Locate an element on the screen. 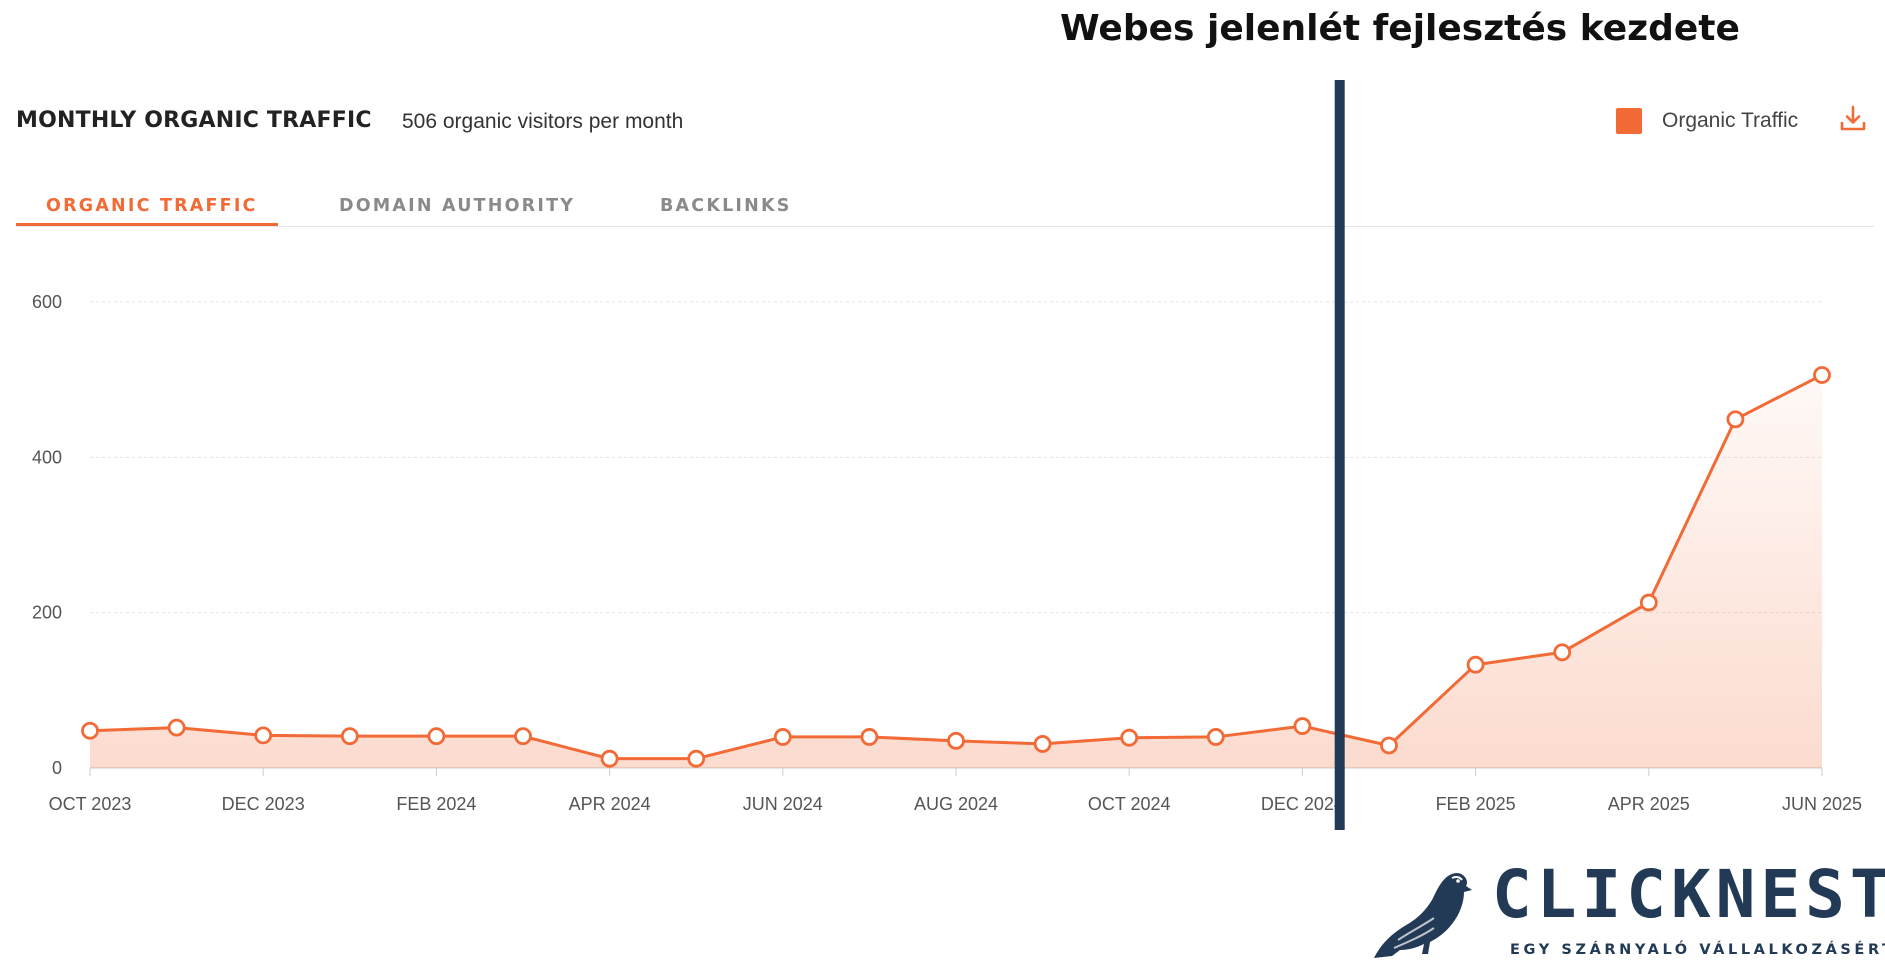  widget-title: MONTHLY ORGANIC TRAFFIC is located at coordinates (194, 120).